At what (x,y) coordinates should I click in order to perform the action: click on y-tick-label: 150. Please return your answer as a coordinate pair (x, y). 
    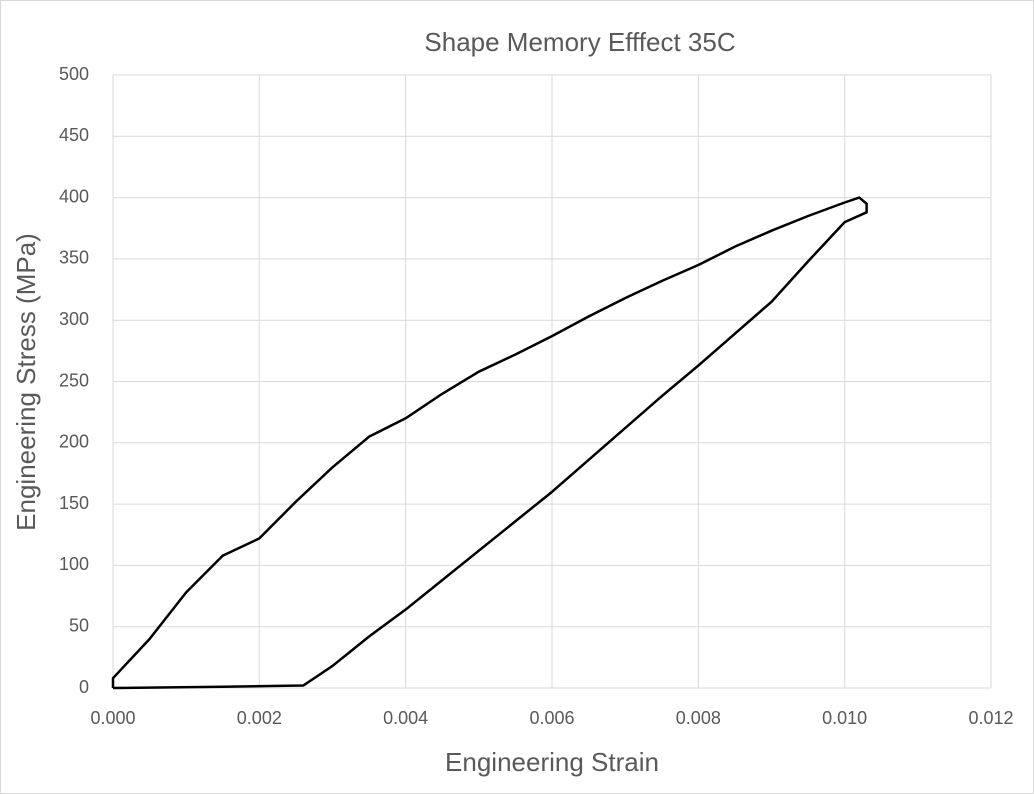
    Looking at the image, I should click on (74, 503).